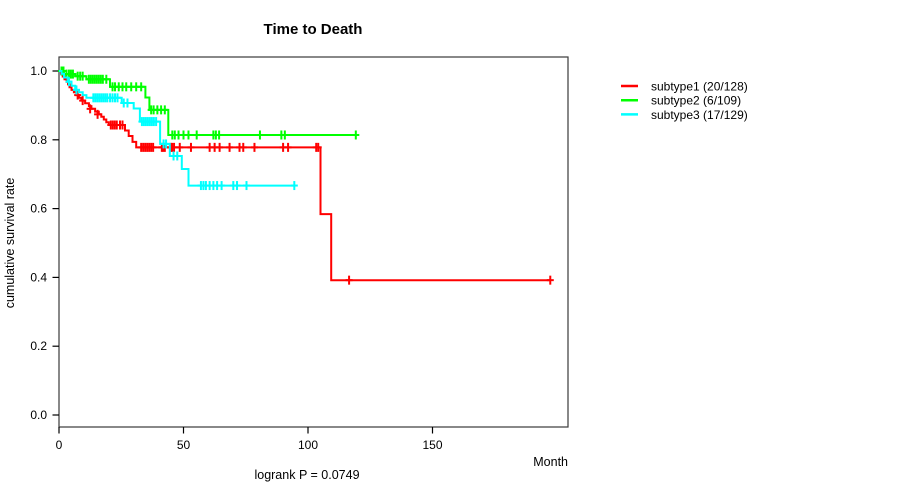  Describe the element at coordinates (313, 29) in the screenshot. I see `chart-title: Time to Death` at that location.